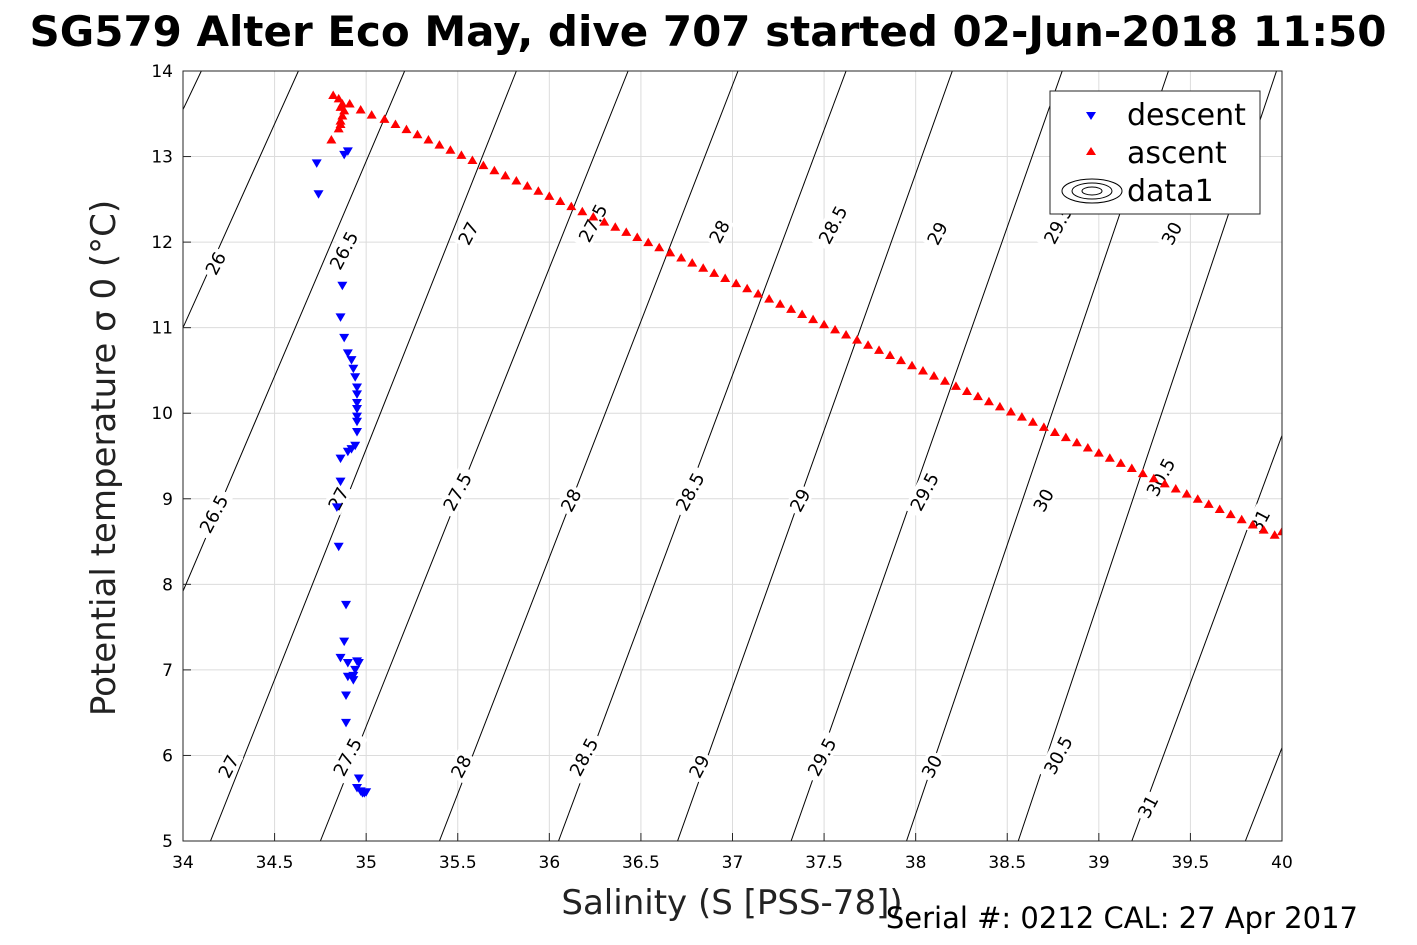 This screenshot has width=1417, height=945. I want to click on x-tick-label: 34.5, so click(275, 863).